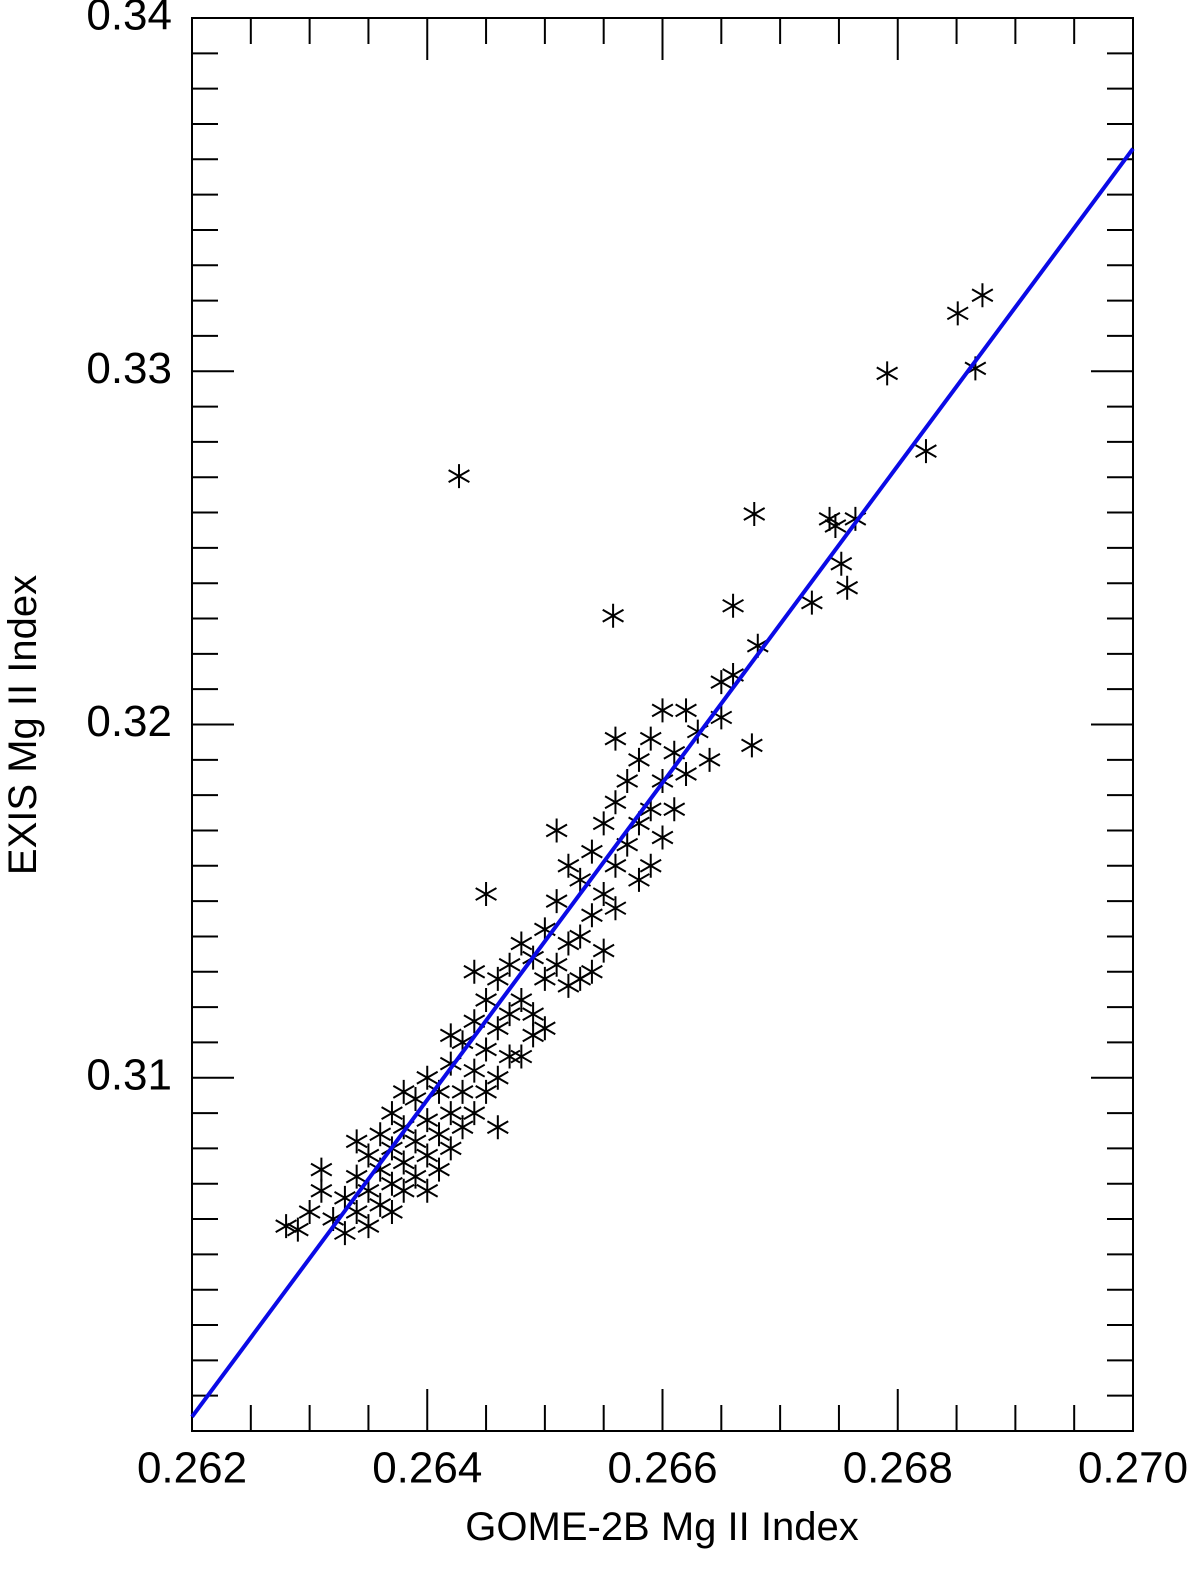 The image size is (1200, 1573). I want to click on x-axis-title: GOME-2B Mg II Index, so click(661, 1527).